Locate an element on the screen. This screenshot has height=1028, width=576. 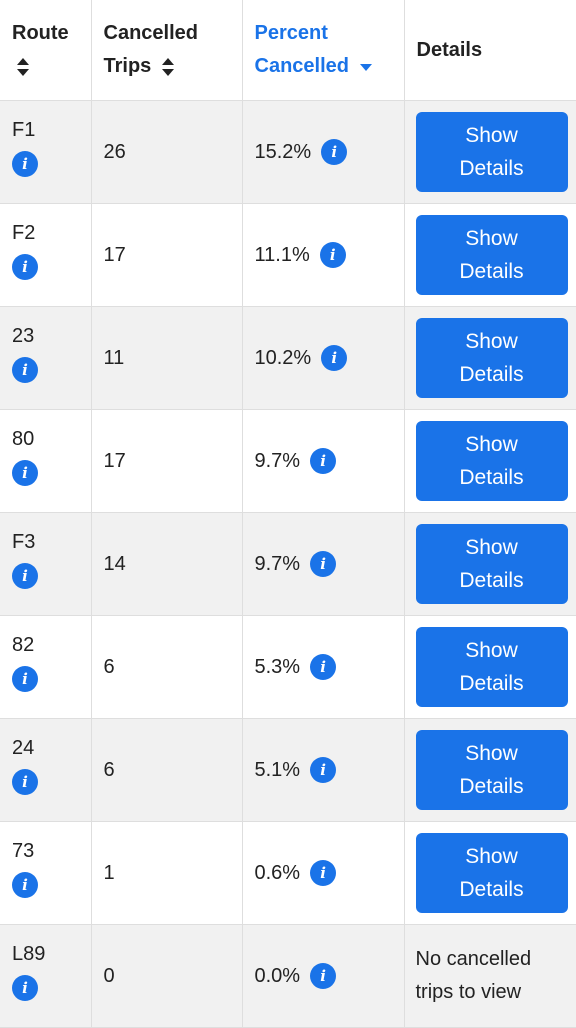
percent-cancelled-cell: 0.6% i is located at coordinates (323, 873).